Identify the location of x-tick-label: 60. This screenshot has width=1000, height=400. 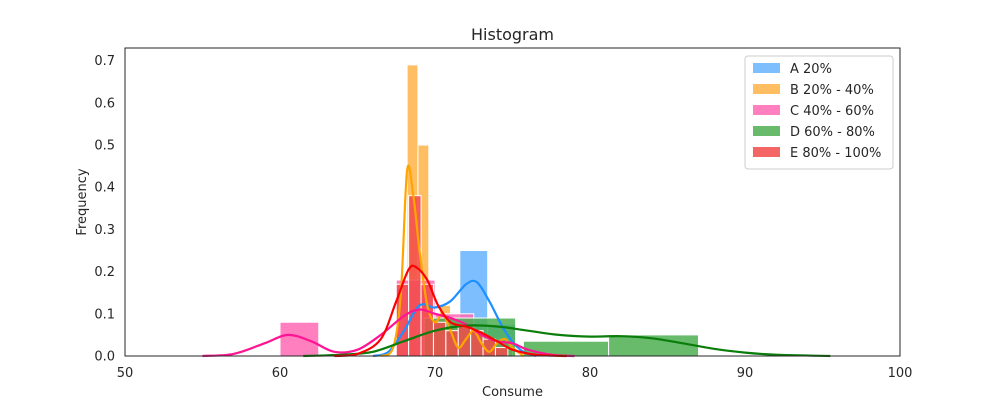
(280, 373).